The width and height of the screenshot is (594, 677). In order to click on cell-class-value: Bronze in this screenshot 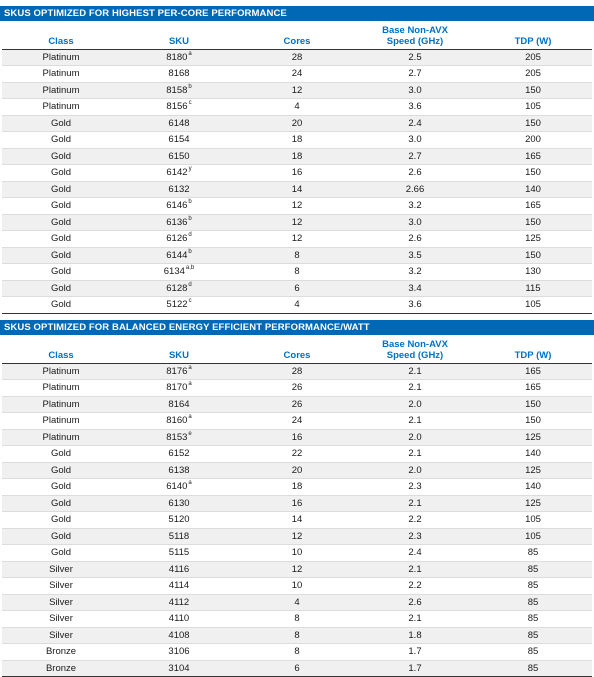, I will do `click(61, 652)`.